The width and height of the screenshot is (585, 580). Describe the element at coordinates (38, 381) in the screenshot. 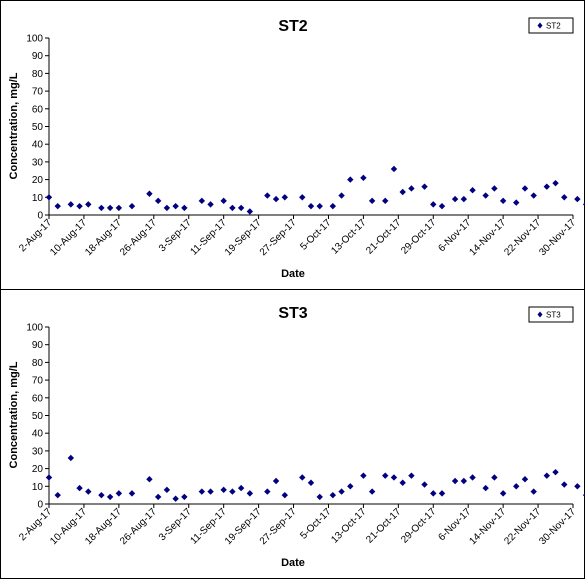

I see `y-tick-label: 70` at that location.